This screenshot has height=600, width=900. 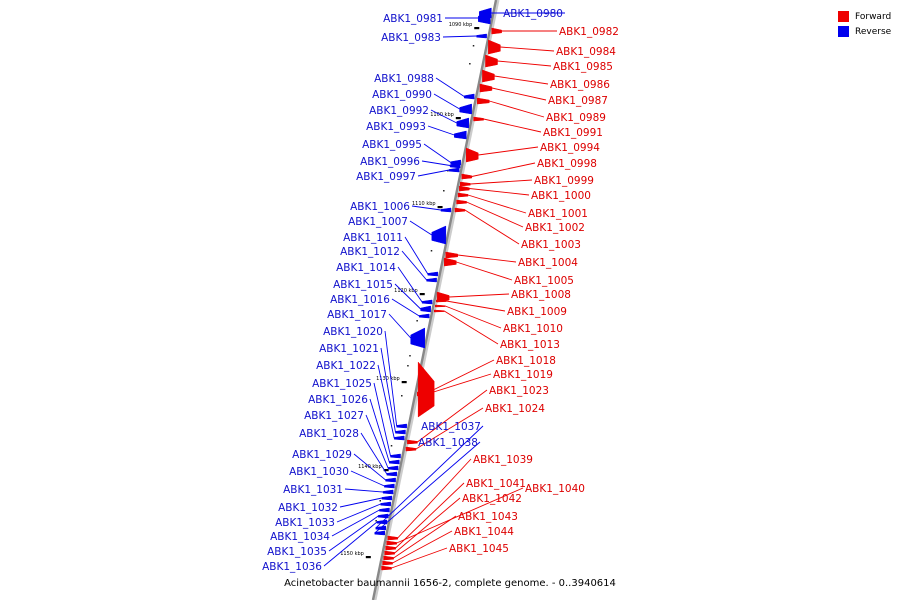 I want to click on gene-abk1_0993: ABK1_0993, so click(x=416, y=130).